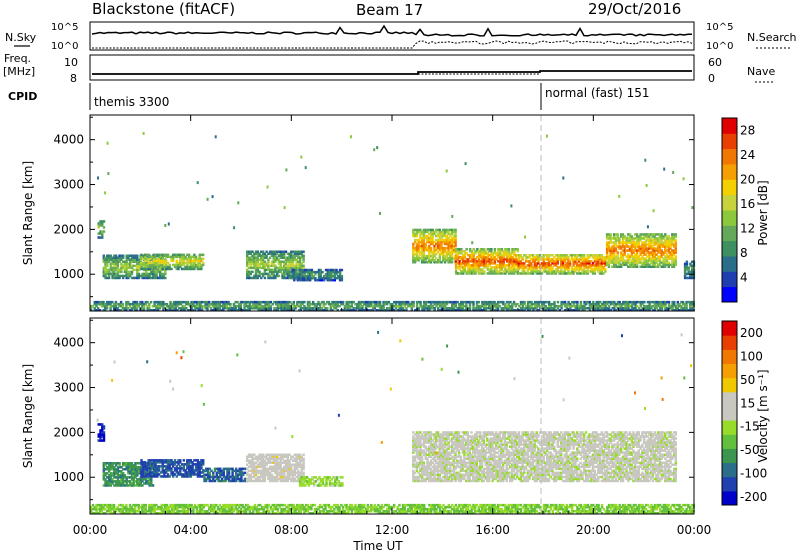  Describe the element at coordinates (108, 173) in the screenshot. I see `scatter-echo` at that location.